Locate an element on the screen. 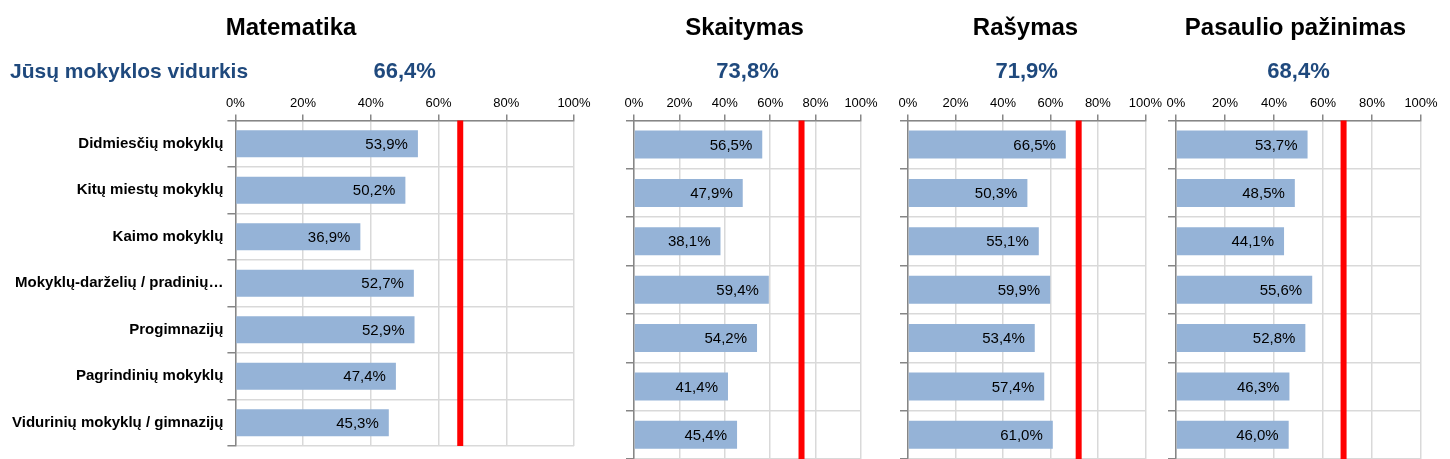  y-tick-label: Pagrindinių mokyklų is located at coordinates (149, 375).